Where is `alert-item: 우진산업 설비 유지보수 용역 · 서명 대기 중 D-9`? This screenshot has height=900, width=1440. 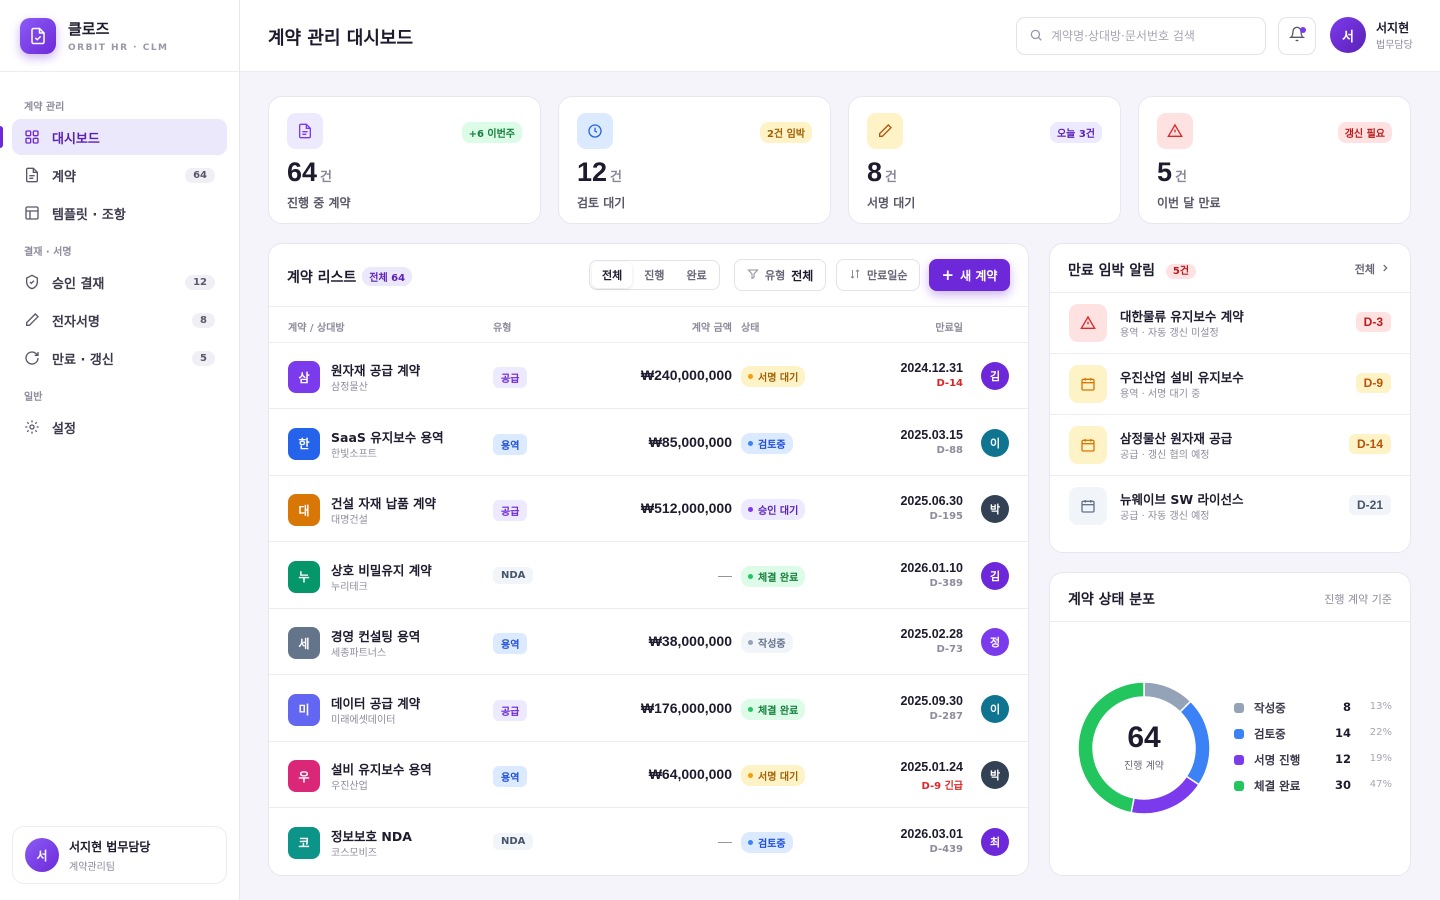 alert-item: 우진산업 설비 유지보수 용역 · 서명 대기 중 D-9 is located at coordinates (1230, 384).